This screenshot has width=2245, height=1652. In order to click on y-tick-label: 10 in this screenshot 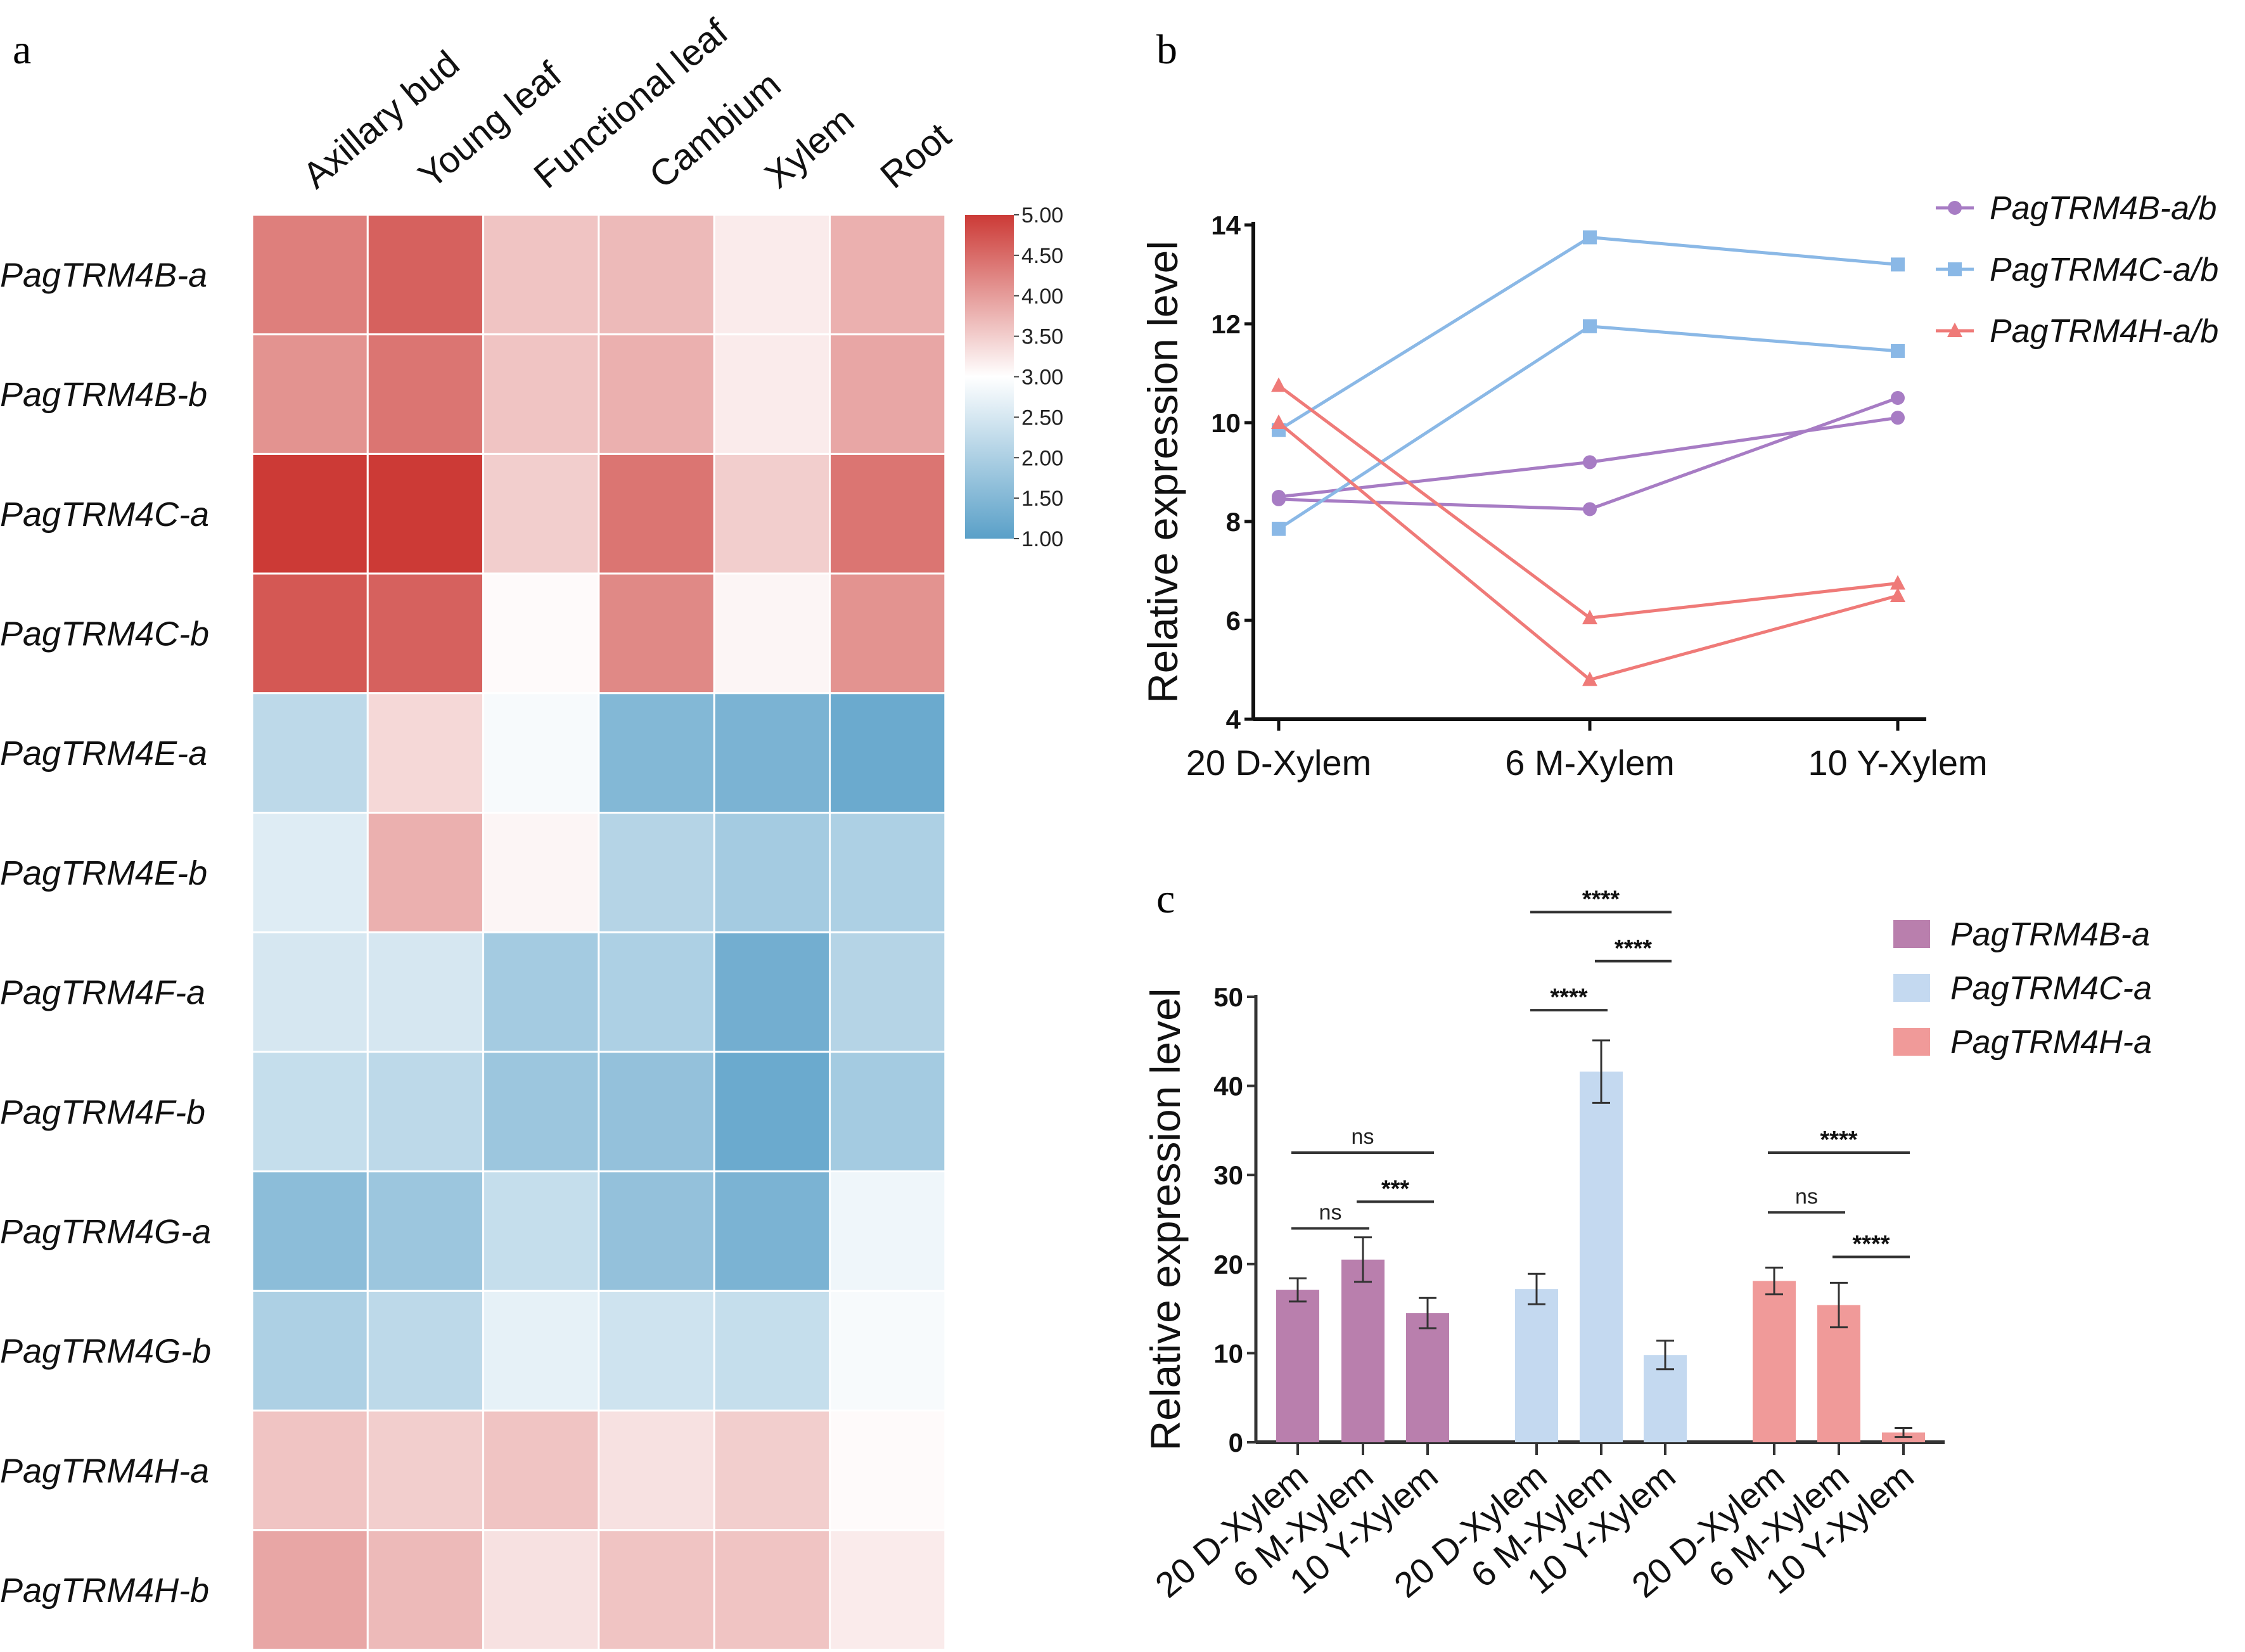, I will do `click(1226, 423)`.